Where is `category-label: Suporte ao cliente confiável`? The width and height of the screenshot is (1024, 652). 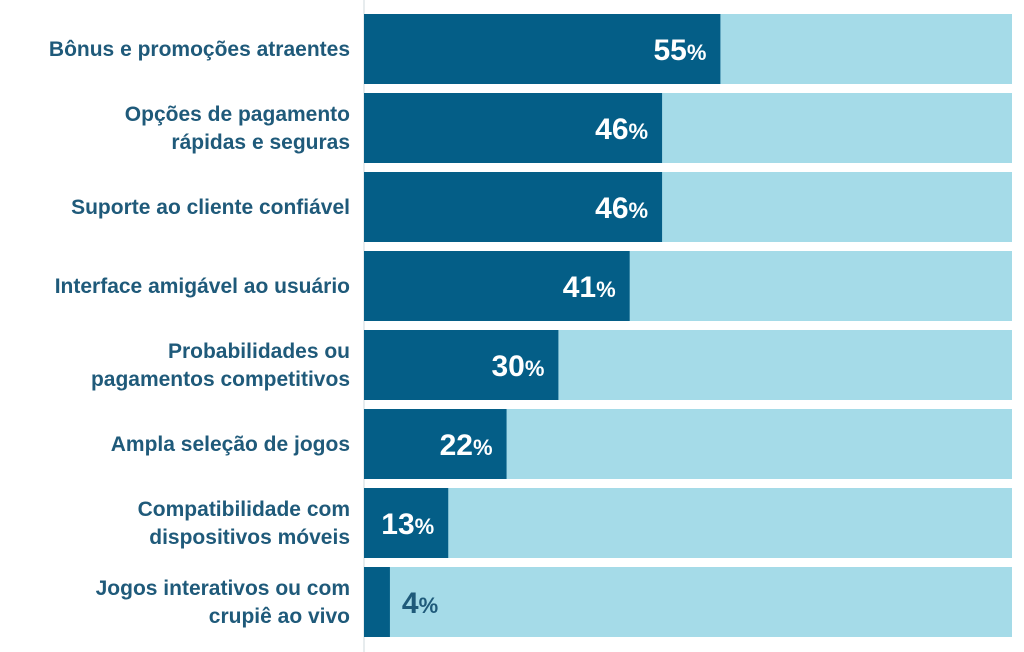
category-label: Suporte ao cliente confiável is located at coordinates (210, 207).